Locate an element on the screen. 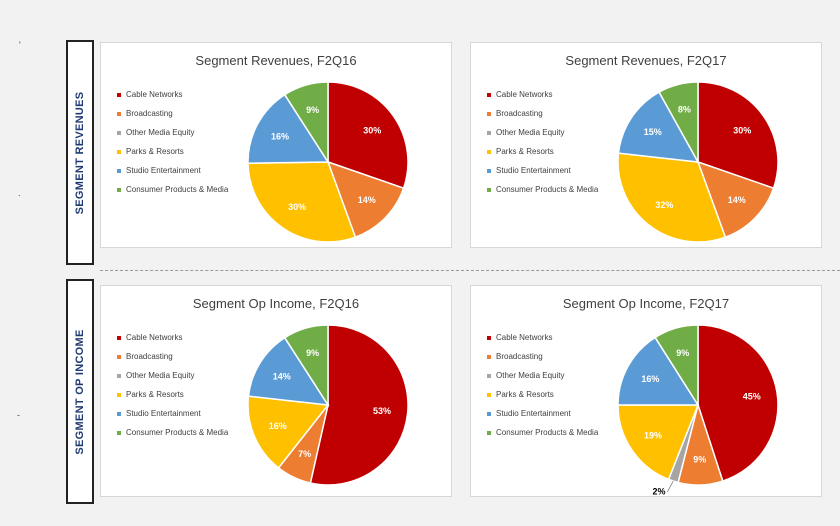 Image resolution: width=840 pixels, height=526 pixels. legend-label: Other Media Equity is located at coordinates (160, 375).